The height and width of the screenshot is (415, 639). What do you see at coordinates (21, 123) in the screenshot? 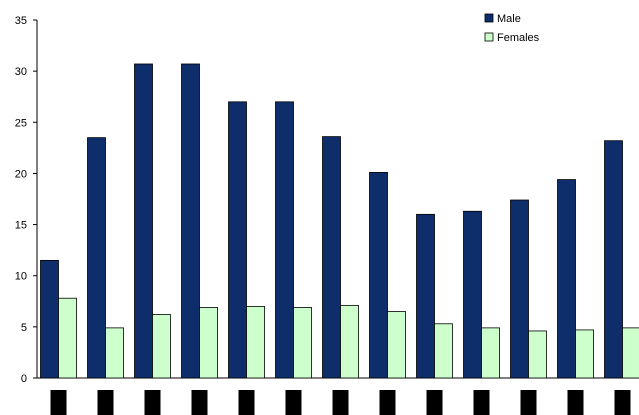
I see `y-tick-label: 25` at bounding box center [21, 123].